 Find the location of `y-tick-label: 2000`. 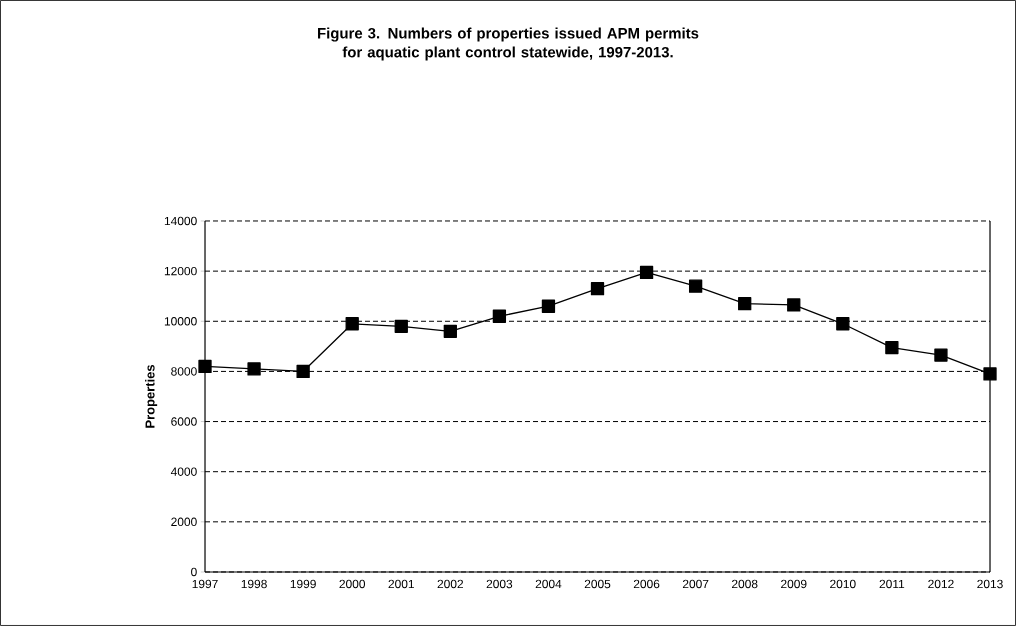

y-tick-label: 2000 is located at coordinates (184, 522).